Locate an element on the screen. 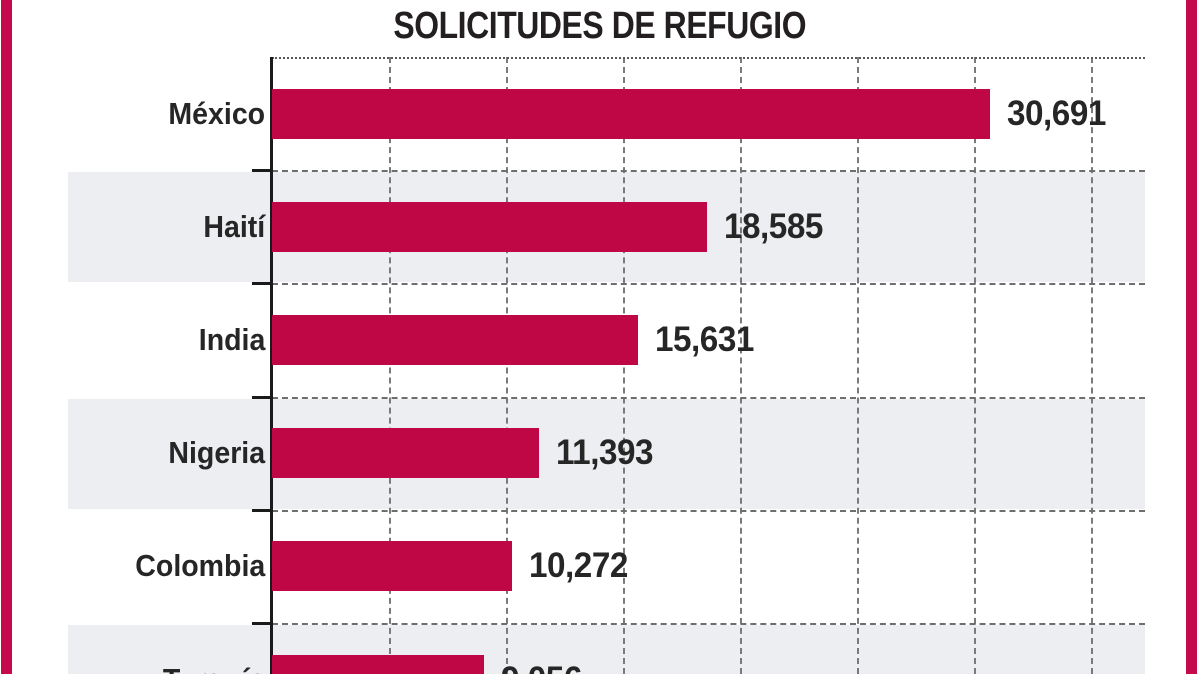 The height and width of the screenshot is (674, 1200). value-label-text: 15,631 is located at coordinates (704, 339).